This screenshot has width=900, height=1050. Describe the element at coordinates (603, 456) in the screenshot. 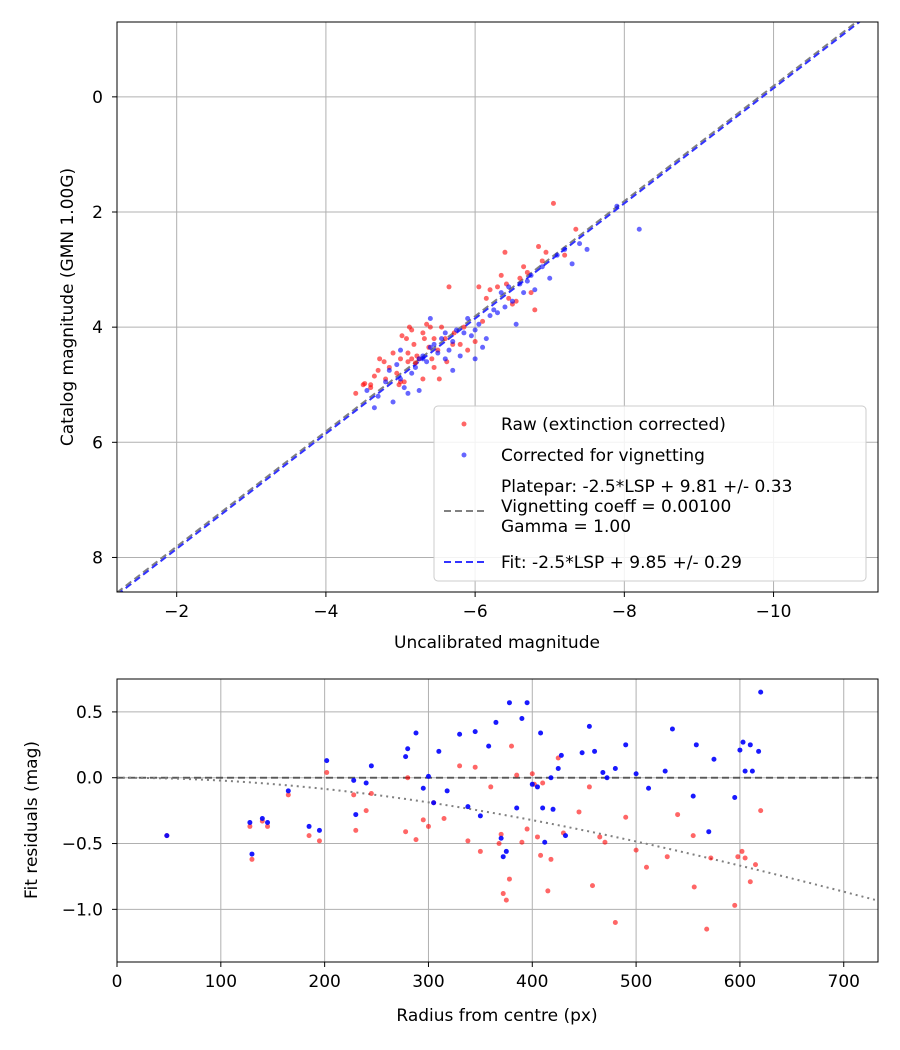

I see `legend-corrected-label: Corrected for vignetting` at that location.